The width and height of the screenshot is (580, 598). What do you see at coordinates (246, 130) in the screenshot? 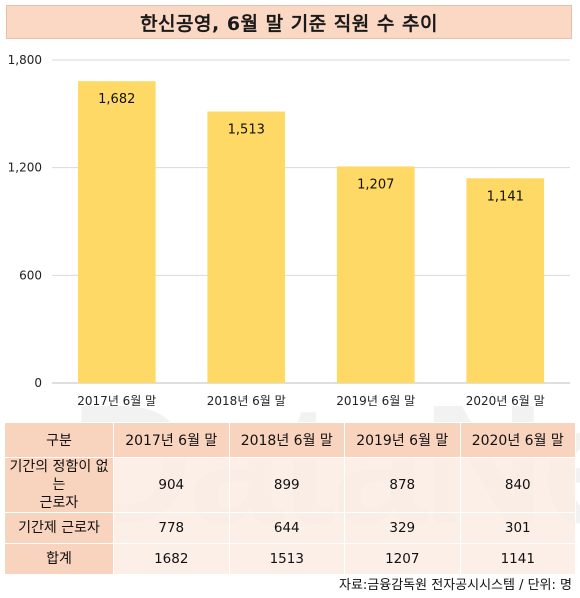
I see `data-label: 1,513` at bounding box center [246, 130].